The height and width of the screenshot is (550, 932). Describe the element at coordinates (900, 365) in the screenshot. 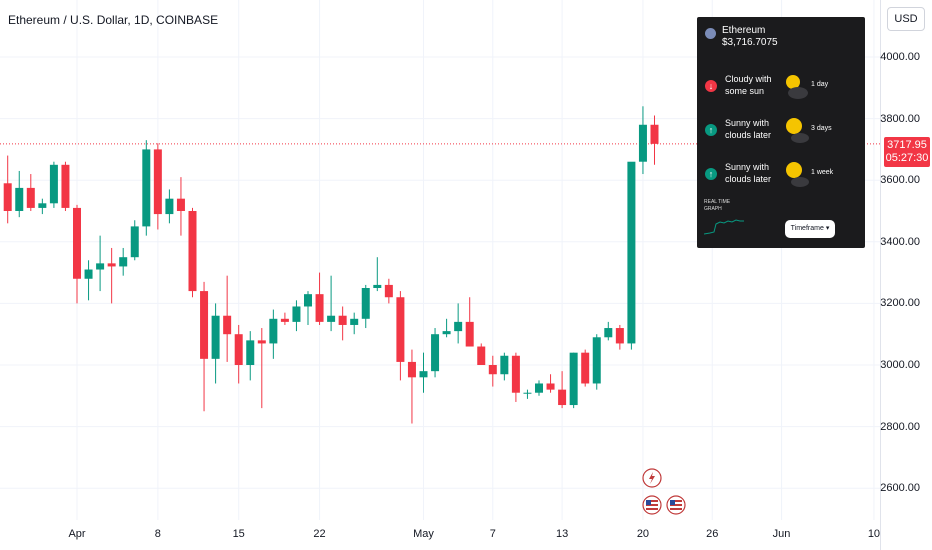

I see `price-tick-label: 3000.00` at that location.